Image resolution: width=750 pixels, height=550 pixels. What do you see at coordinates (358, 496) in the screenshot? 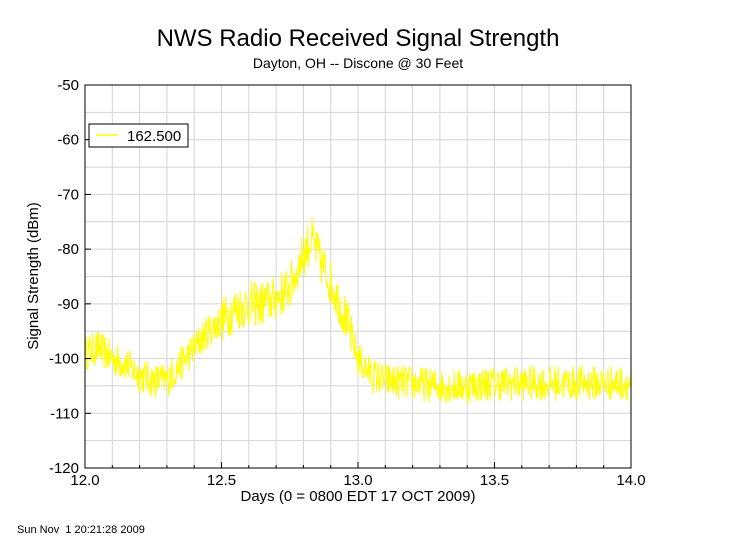
I see `x-axis-label: Days (0 = 0800 EDT 17 OCT 2009)` at bounding box center [358, 496].